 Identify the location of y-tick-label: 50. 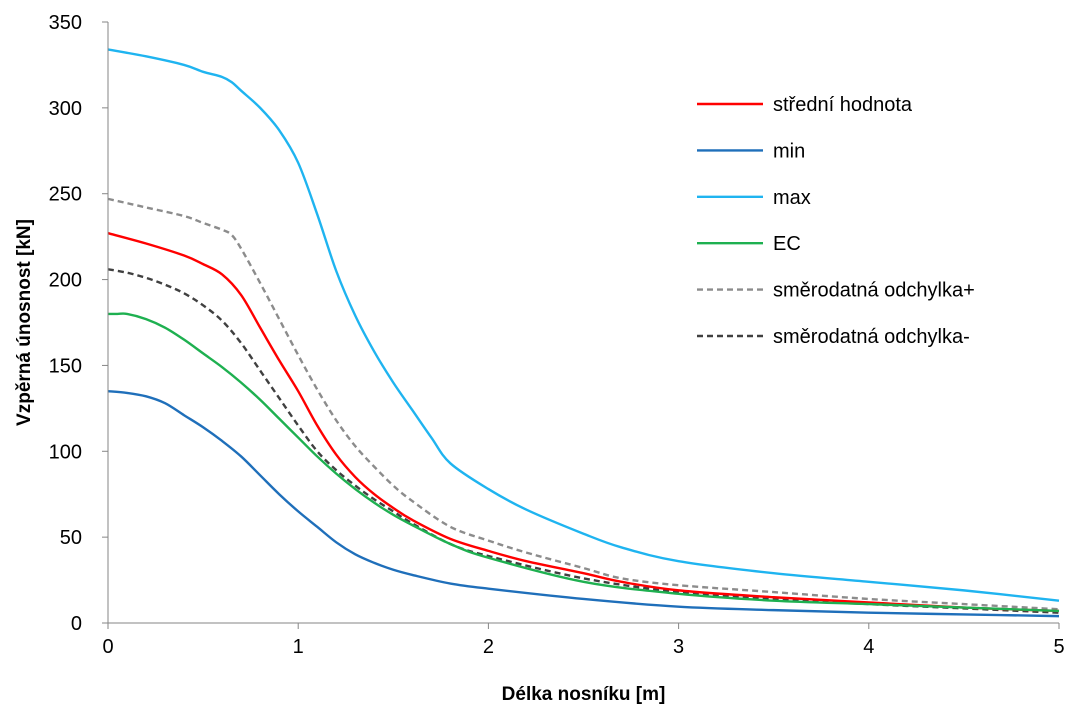
(71, 538).